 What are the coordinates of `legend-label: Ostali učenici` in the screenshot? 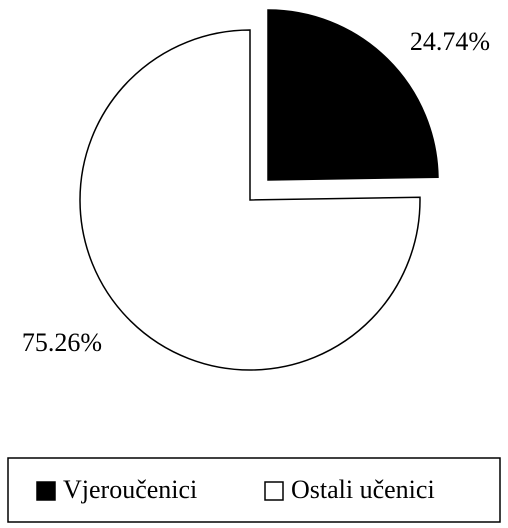 It's located at (363, 489).